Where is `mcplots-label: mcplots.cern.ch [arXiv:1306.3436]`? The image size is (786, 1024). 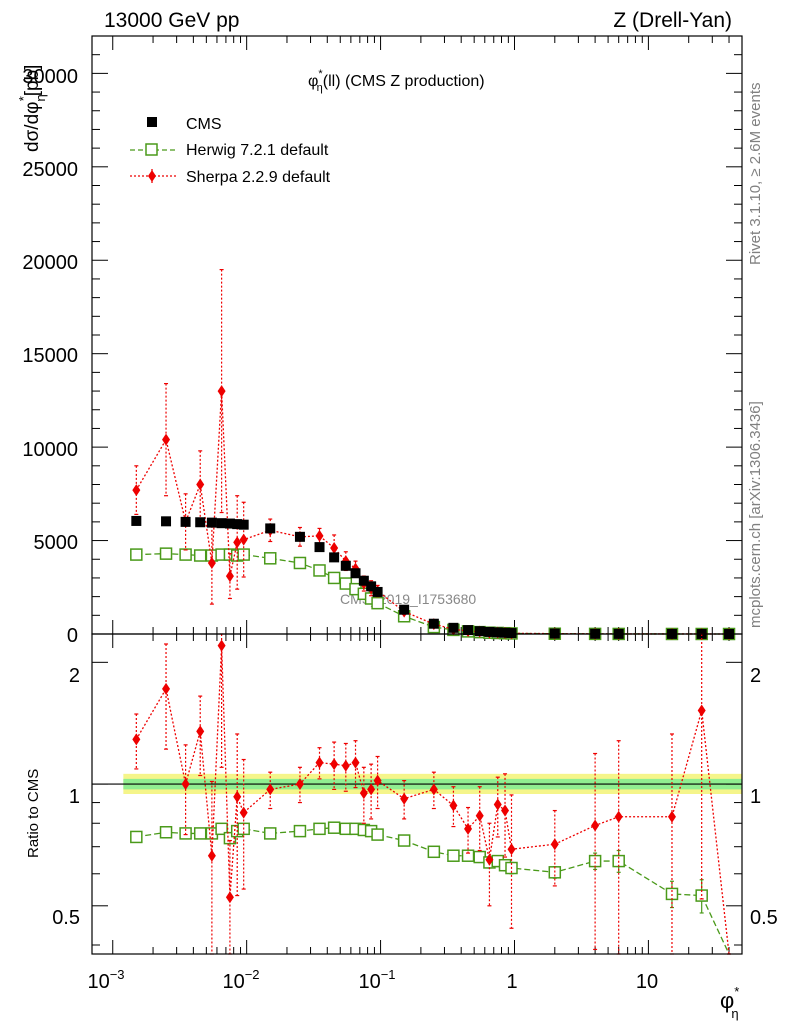
mcplots-label: mcplots.cern.ch [arXiv:1306.3436] is located at coordinates (755, 514).